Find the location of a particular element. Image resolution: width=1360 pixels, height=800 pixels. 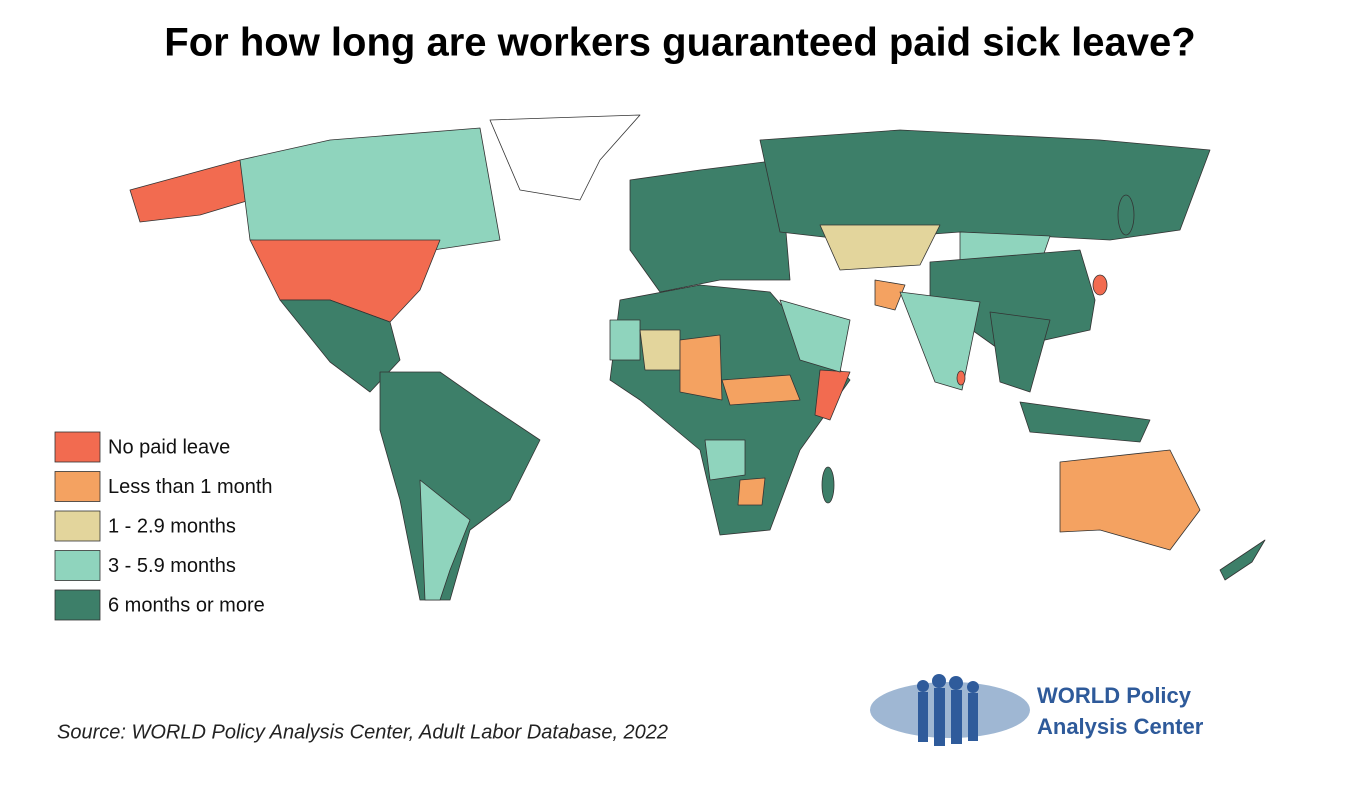

logo-figures is located at coordinates (948, 710).